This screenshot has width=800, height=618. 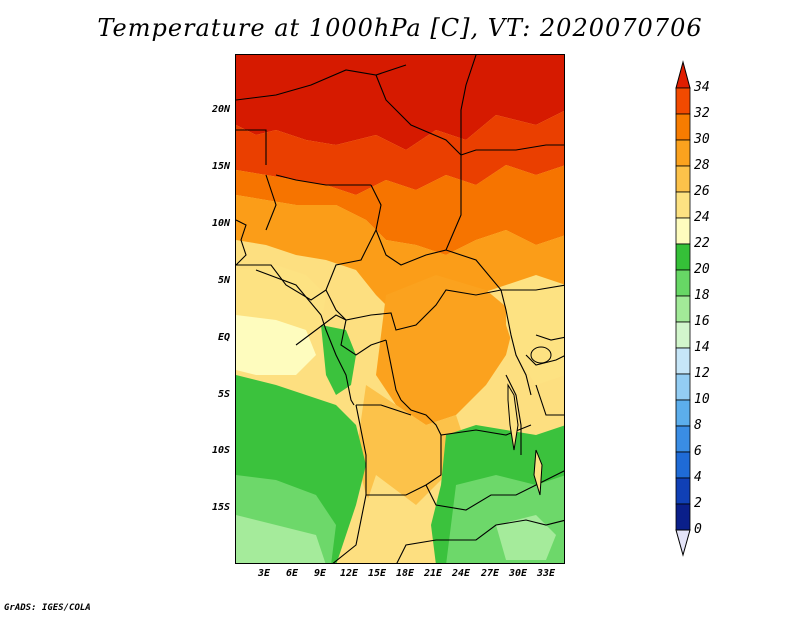 What do you see at coordinates (349, 573) in the screenshot?
I see `lon-tick-label: 12E` at bounding box center [349, 573].